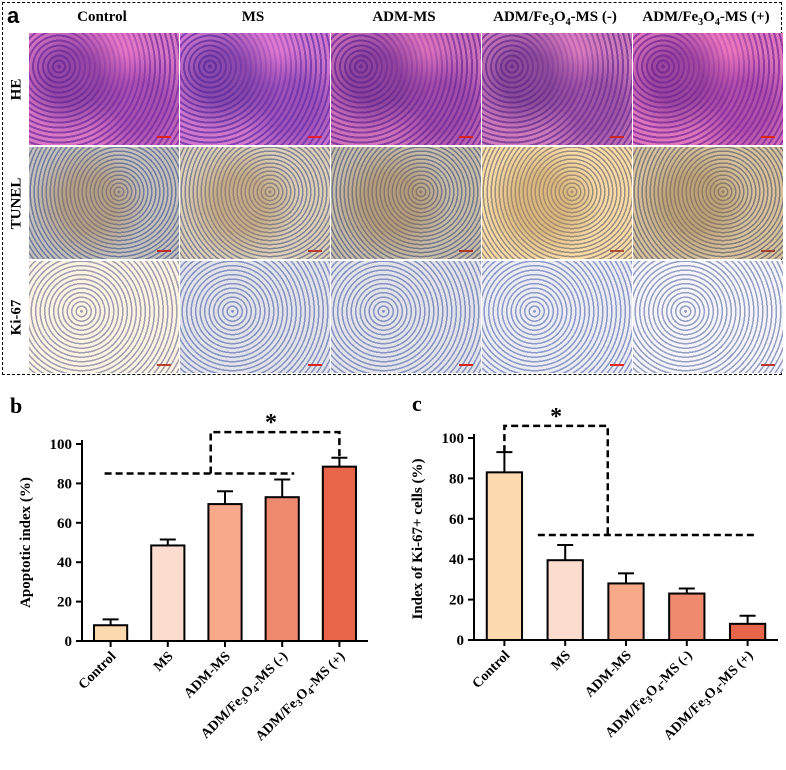  What do you see at coordinates (708, 203) in the screenshot?
I see `tunel-image-adm-fe3o4-ms-plus` at bounding box center [708, 203].